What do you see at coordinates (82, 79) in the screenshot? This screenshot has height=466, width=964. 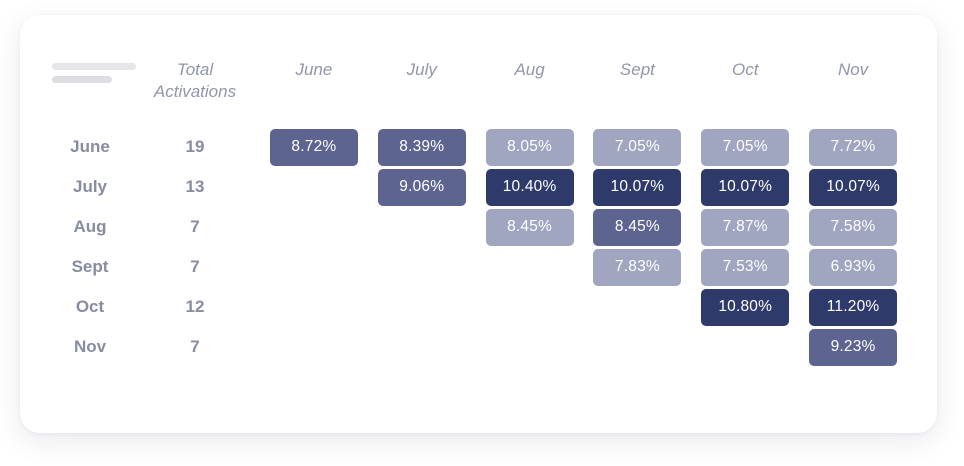 I see `skeleton-line-bottom` at bounding box center [82, 79].